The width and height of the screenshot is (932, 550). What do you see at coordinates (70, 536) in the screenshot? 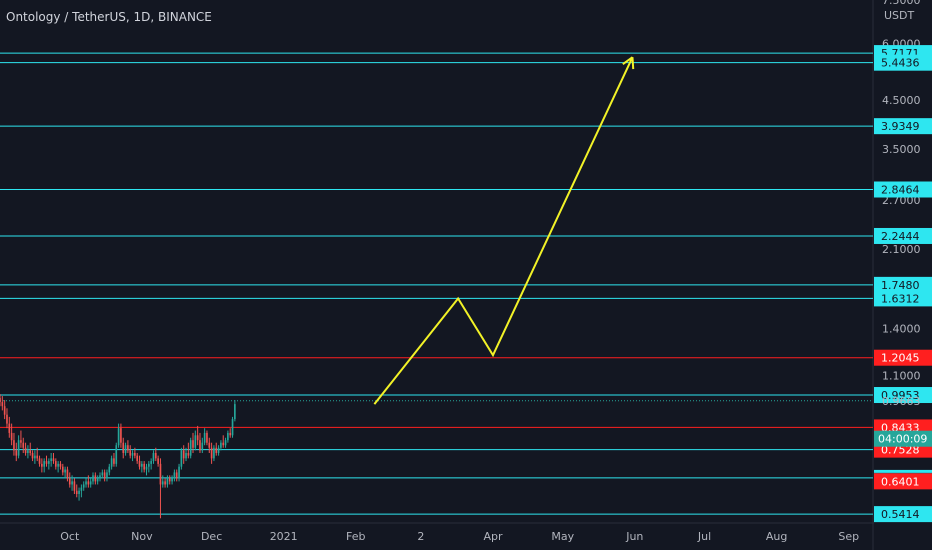
I see `time-tick-label: Oct` at bounding box center [70, 536].